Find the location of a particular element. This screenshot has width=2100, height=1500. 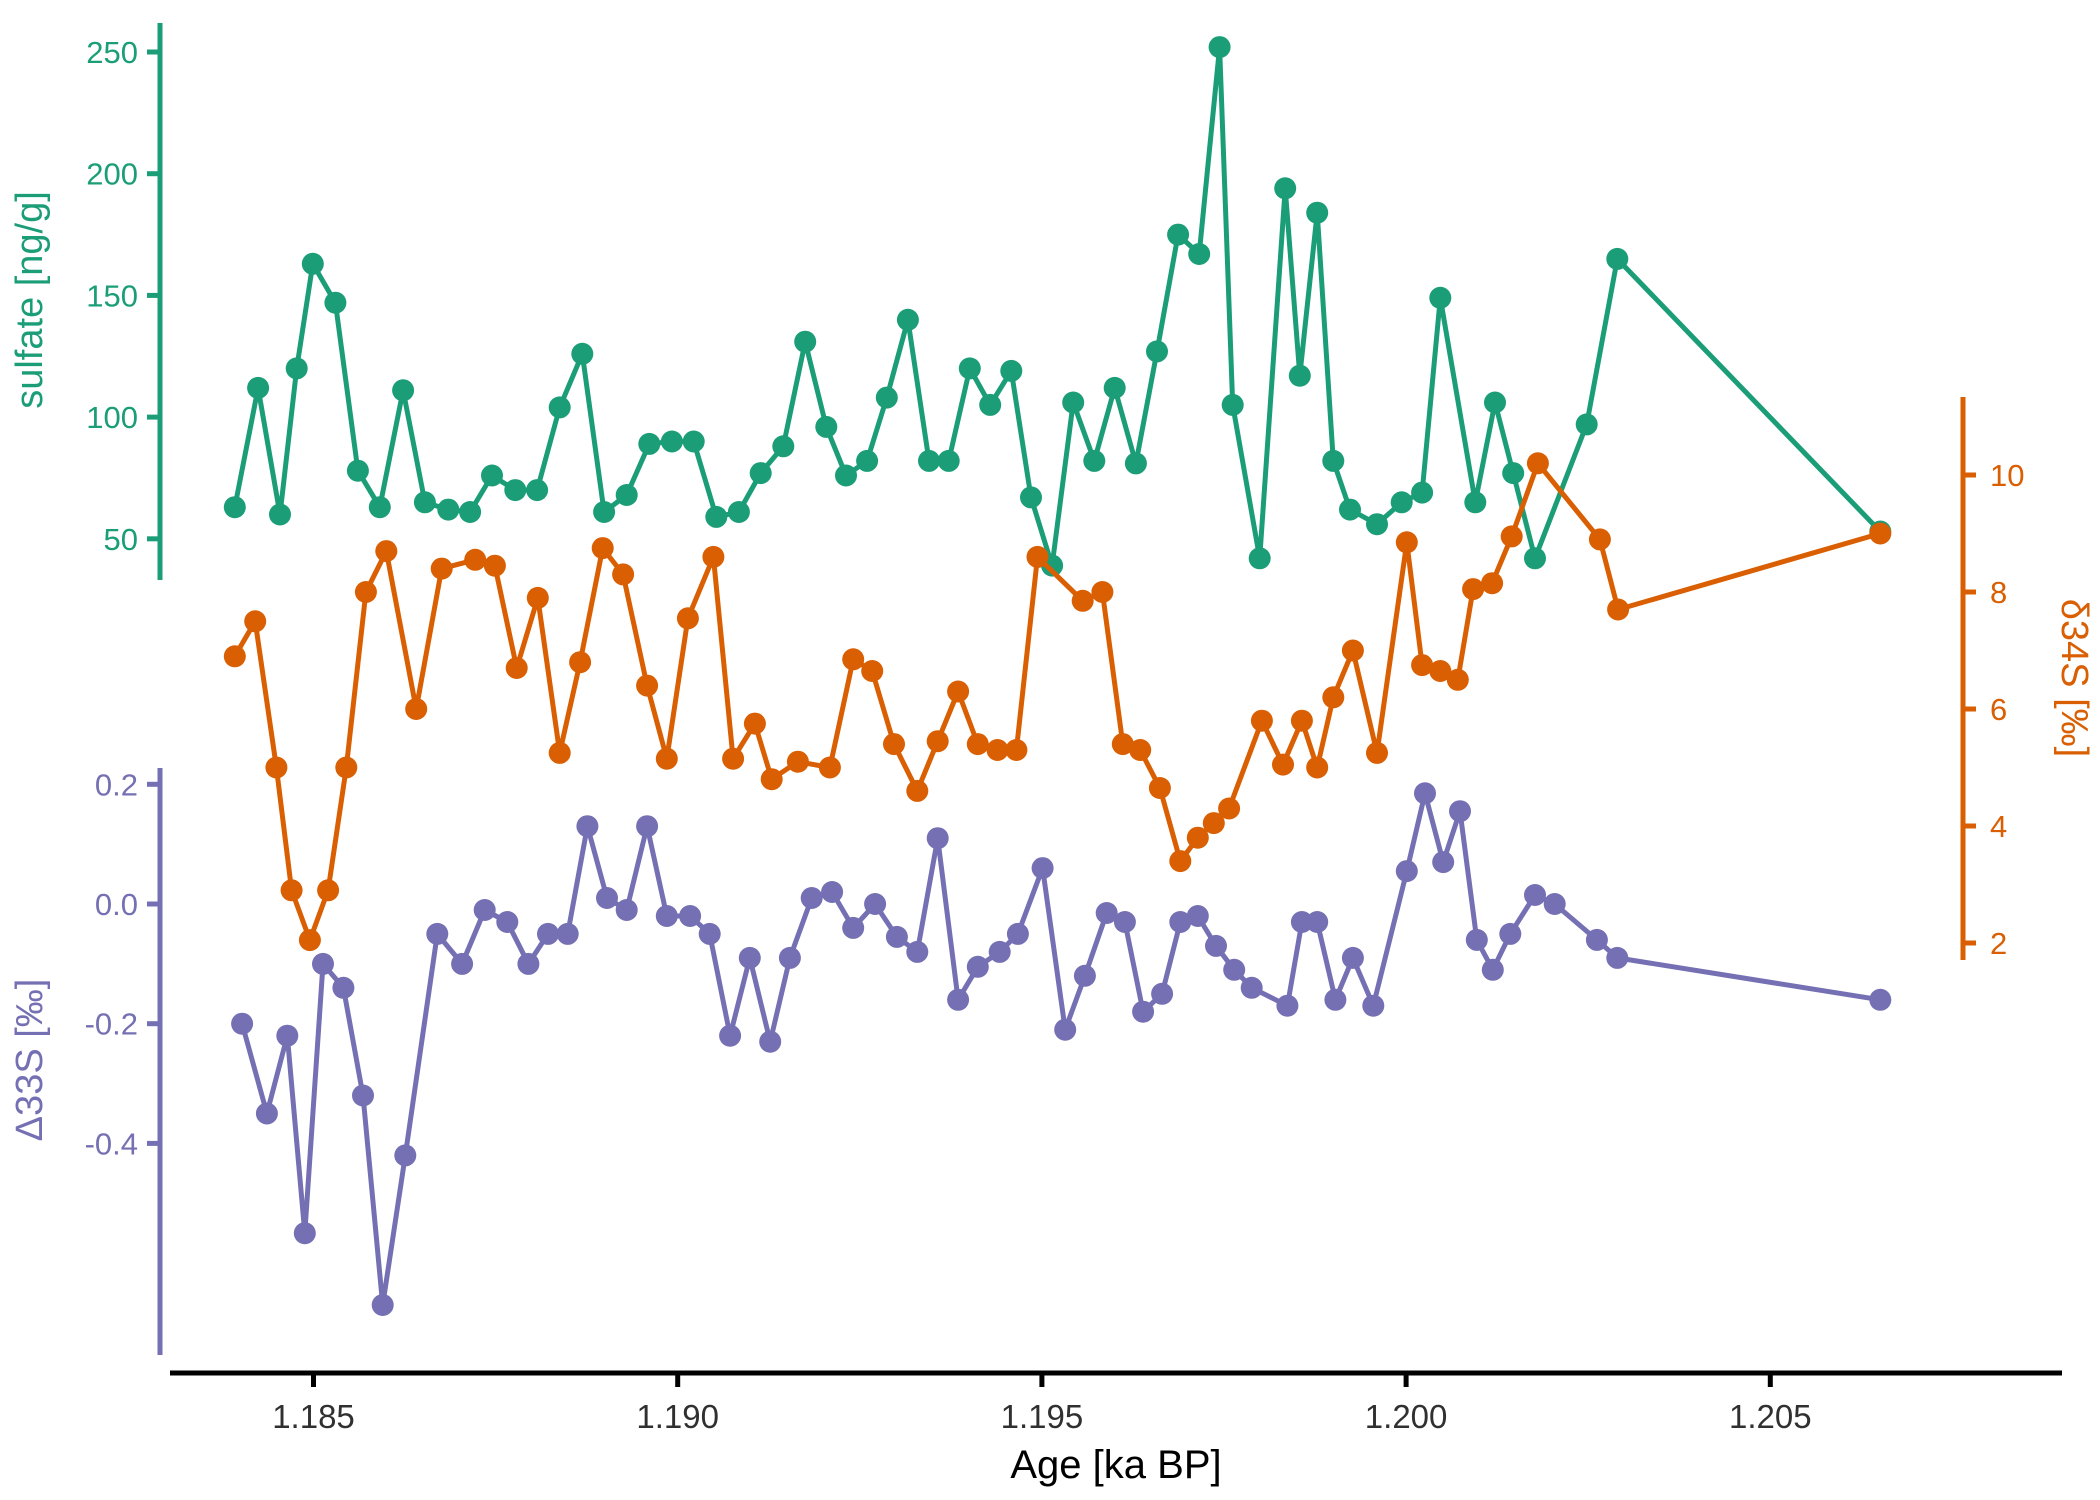

D33S-tick-label: 0.0 is located at coordinates (116, 904).